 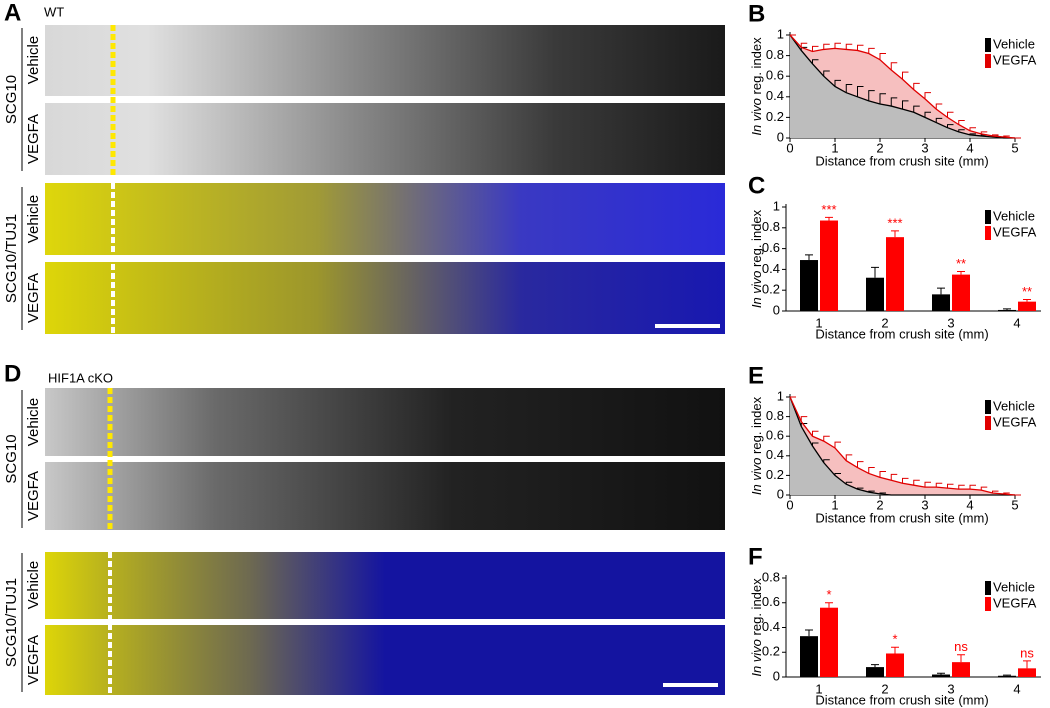 I want to click on panel-letter: E, so click(x=756, y=375).